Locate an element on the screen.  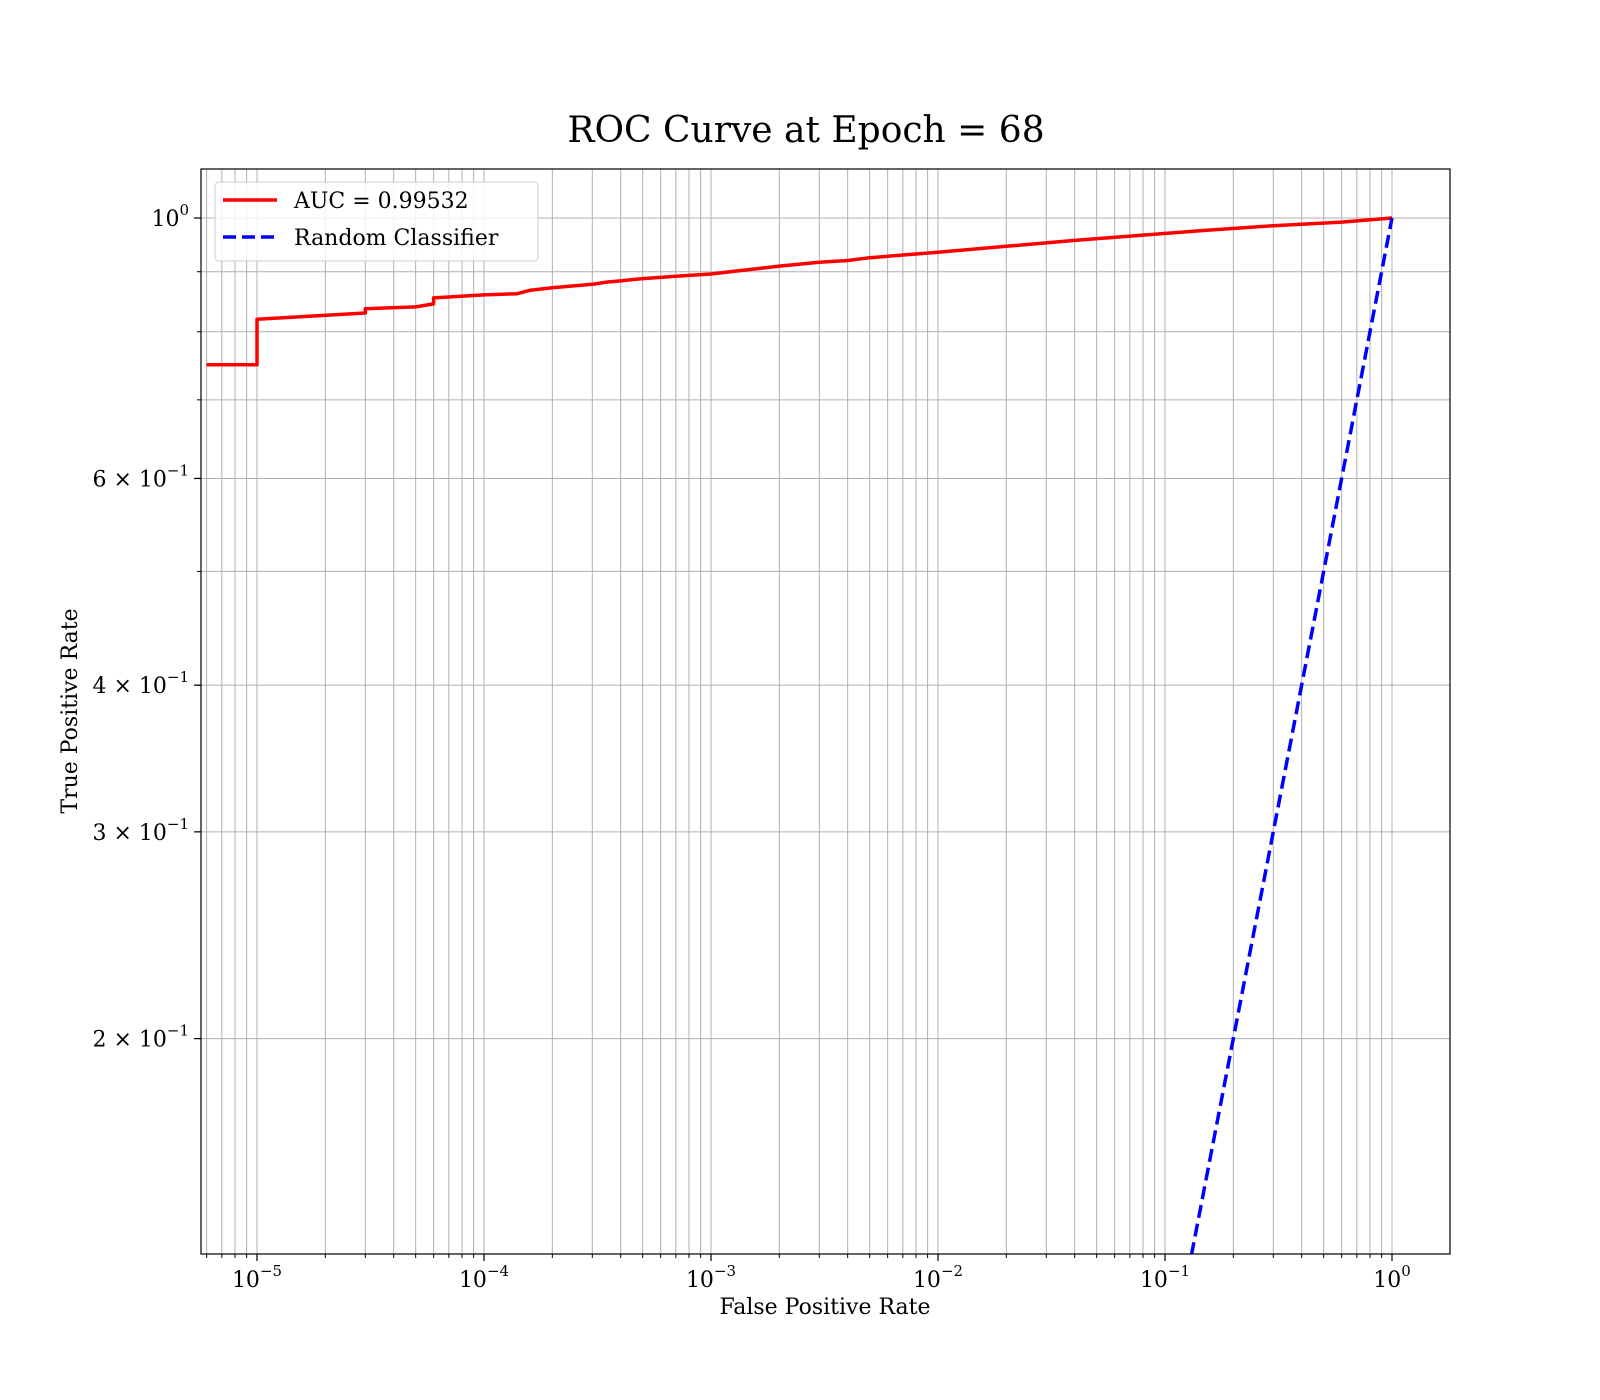
y-tick-label: 3 × 10⁻¹ is located at coordinates (140, 830).